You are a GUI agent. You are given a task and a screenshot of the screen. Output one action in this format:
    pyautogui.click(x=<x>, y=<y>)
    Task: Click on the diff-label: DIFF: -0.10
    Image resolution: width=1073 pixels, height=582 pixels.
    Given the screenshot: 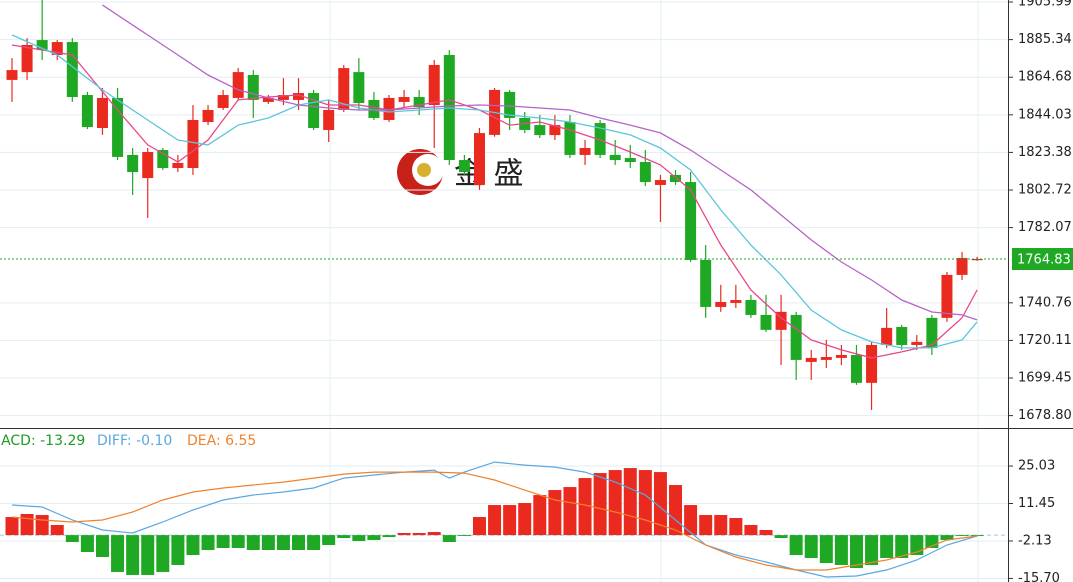 What is the action you would take?
    pyautogui.click(x=134, y=441)
    